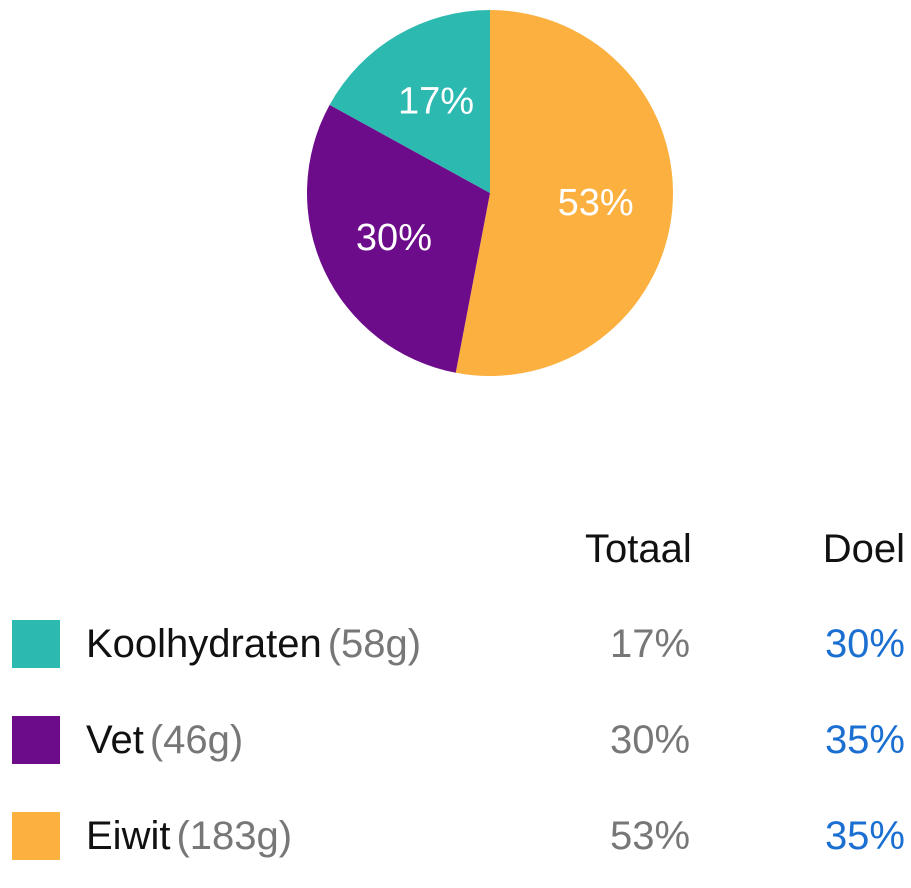 The height and width of the screenshot is (888, 911). Describe the element at coordinates (638, 549) in the screenshot. I see `column-header-total: Totaal` at that location.